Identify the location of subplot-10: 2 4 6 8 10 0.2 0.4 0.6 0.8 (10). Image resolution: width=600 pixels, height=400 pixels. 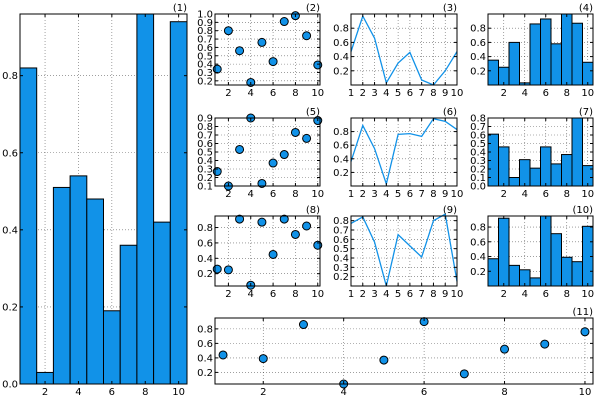
(532, 252).